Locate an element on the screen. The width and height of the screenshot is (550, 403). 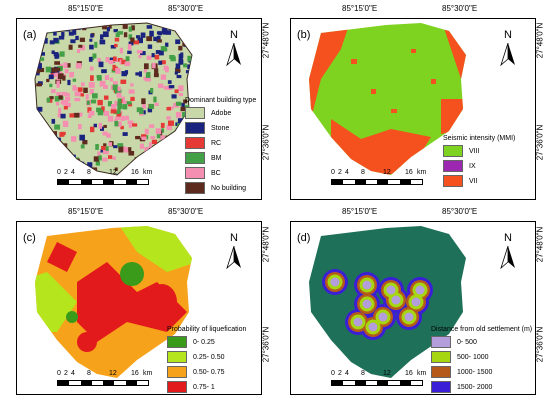
building-type-map is located at coordinates (113, 99).